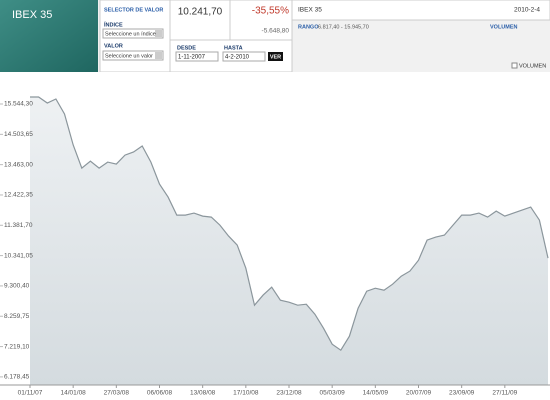 Image resolution: width=550 pixels, height=400 pixels. I want to click on index-select, so click(133, 33).